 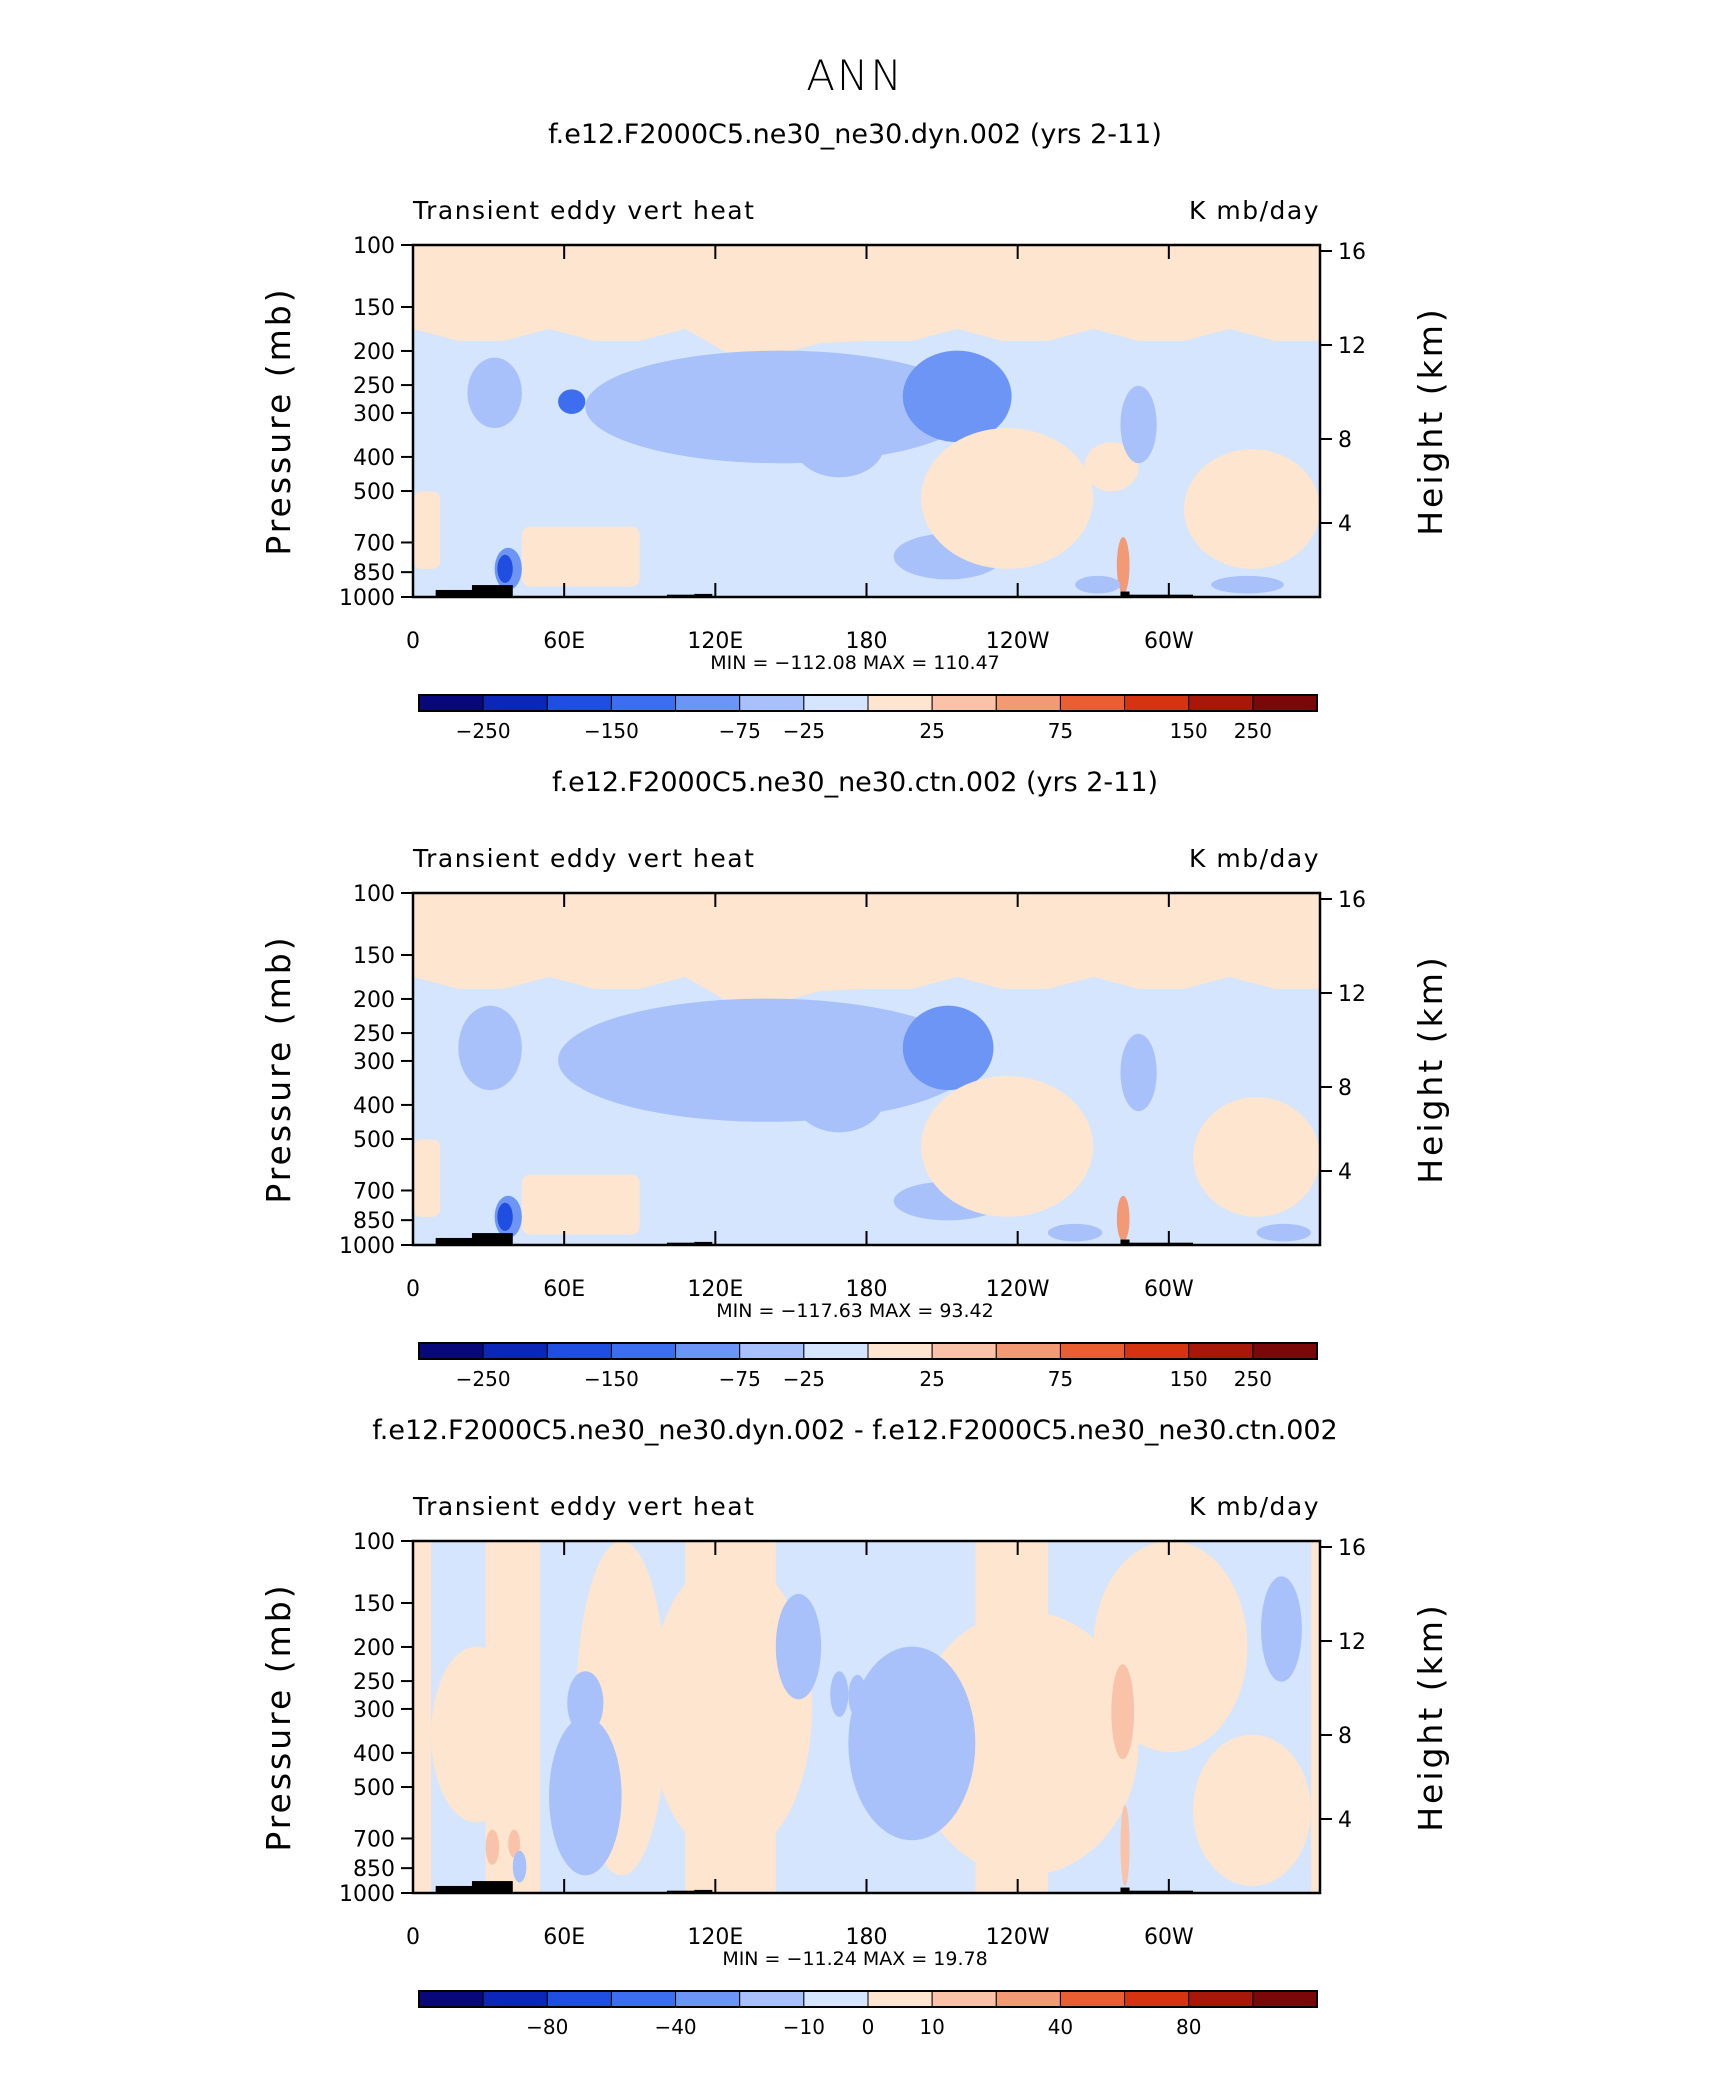 What do you see at coordinates (1253, 1379) in the screenshot?
I see `colorbar-label: 250` at bounding box center [1253, 1379].